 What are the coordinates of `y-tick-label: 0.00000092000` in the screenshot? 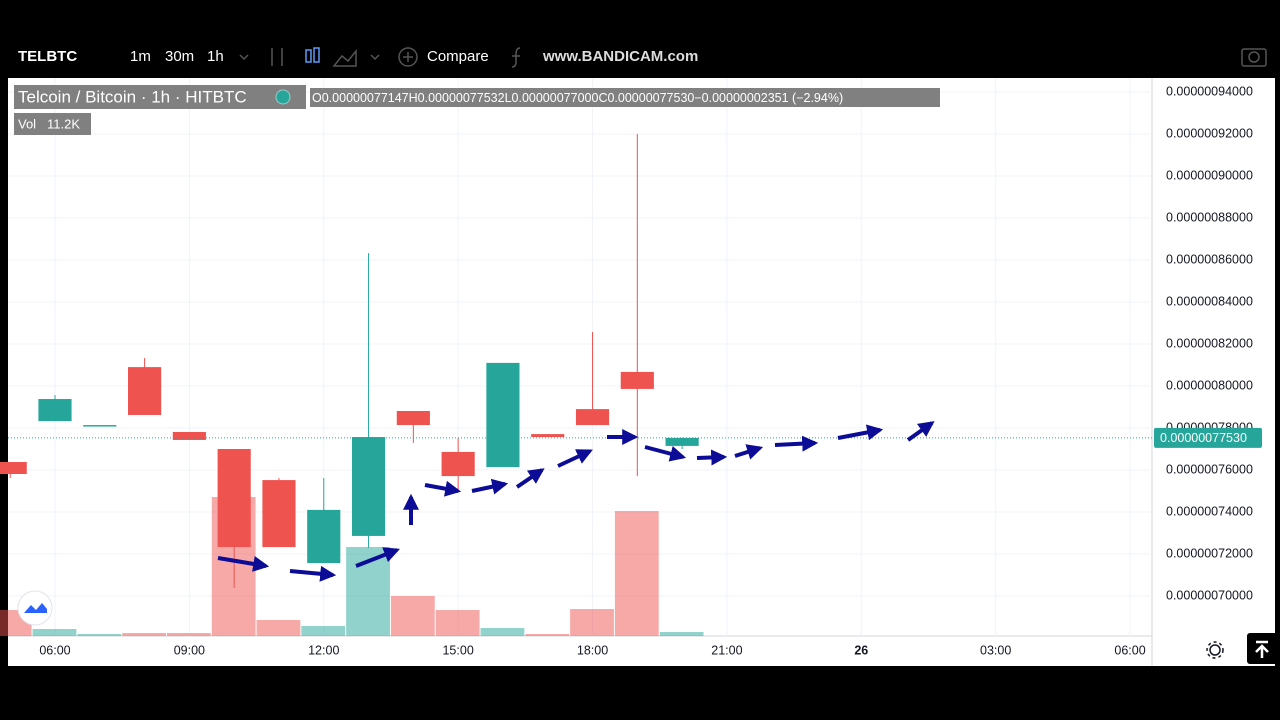 It's located at (1209, 133).